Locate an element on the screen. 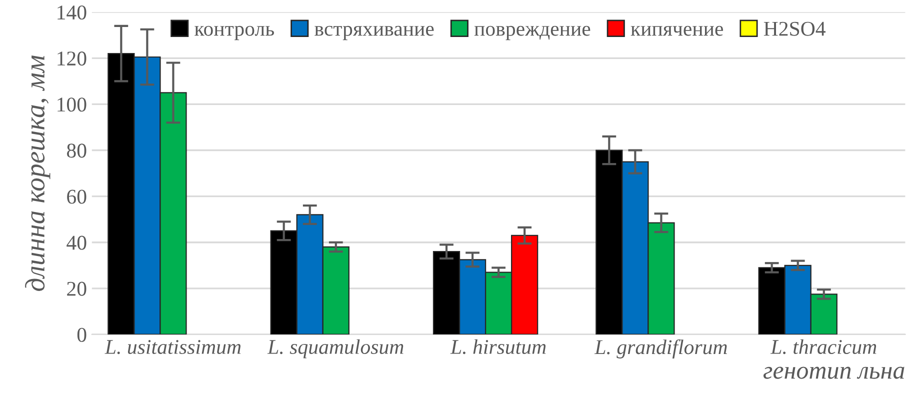 This screenshot has width=919, height=403. x-tick-label: L. usitatissimum is located at coordinates (172, 347).